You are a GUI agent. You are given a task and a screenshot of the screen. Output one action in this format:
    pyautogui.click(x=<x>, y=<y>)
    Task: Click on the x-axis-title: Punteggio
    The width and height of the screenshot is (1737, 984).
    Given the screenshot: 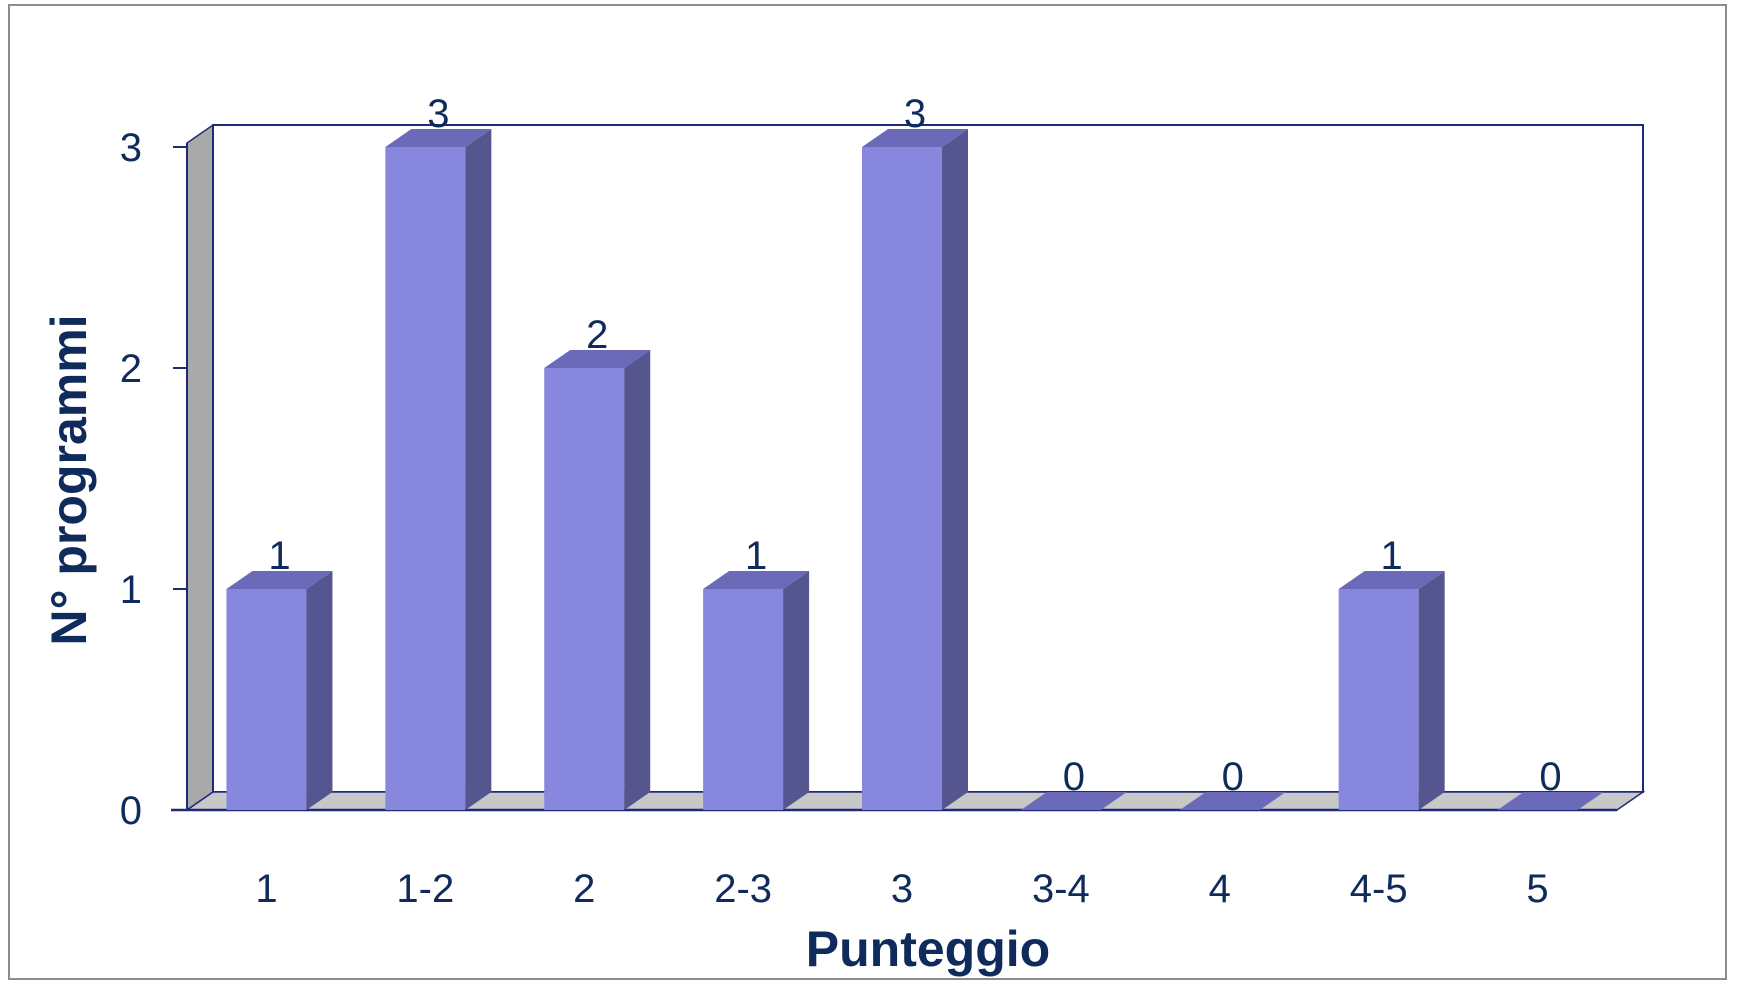 What is the action you would take?
    pyautogui.click(x=928, y=949)
    